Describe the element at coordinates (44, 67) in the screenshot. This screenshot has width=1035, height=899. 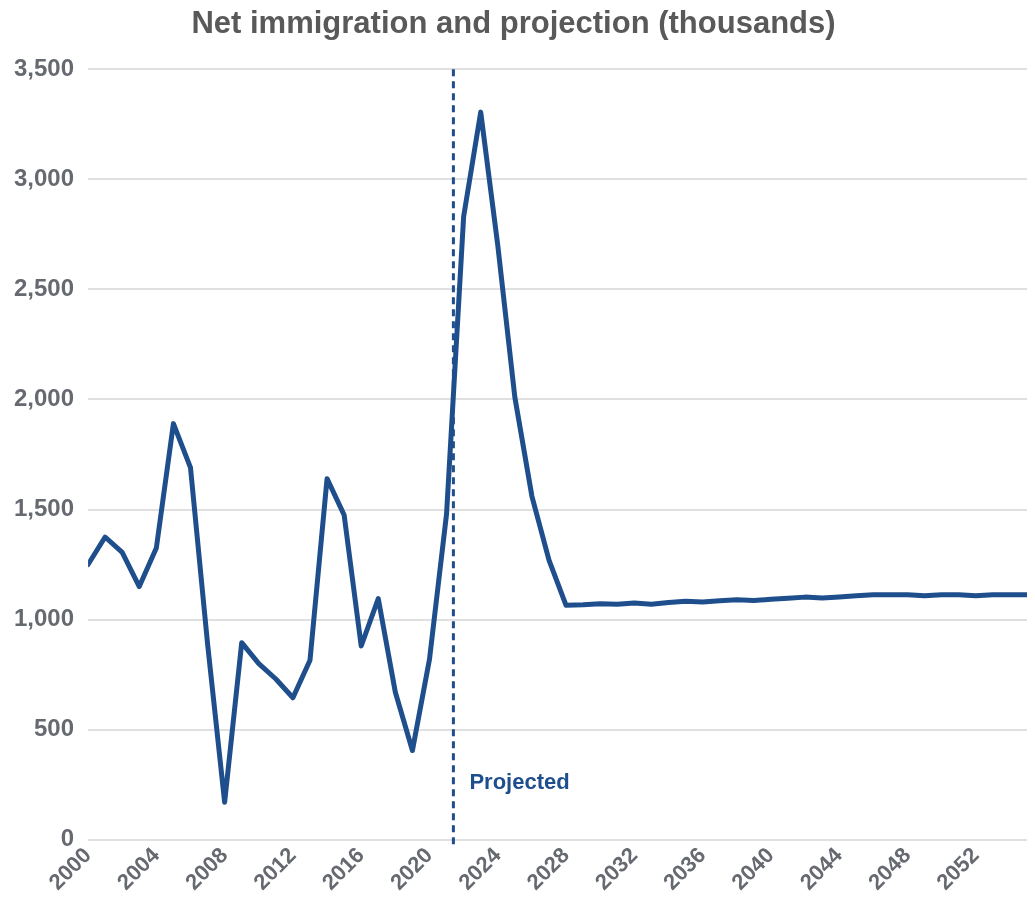
I see `y-tick-label: 3,500` at that location.